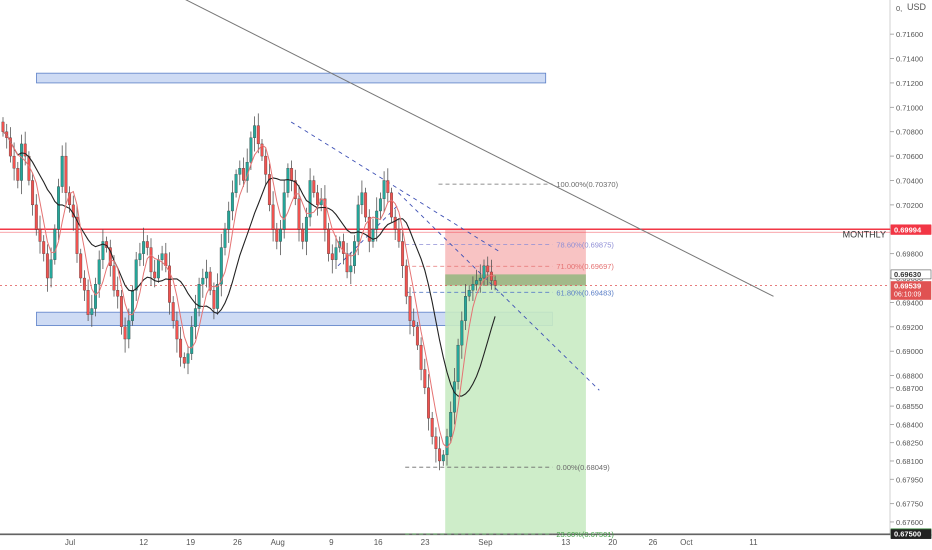  Describe the element at coordinates (907, 294) in the screenshot. I see `price-tag-countdown: 06:10:09` at that location.